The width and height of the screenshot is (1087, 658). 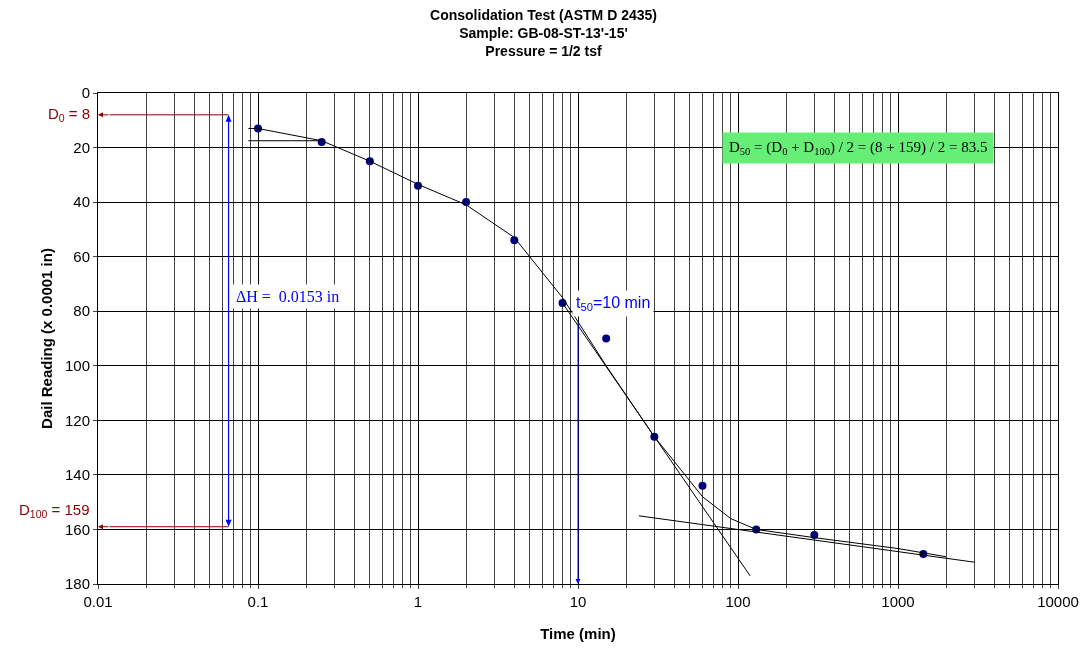 What do you see at coordinates (1058, 601) in the screenshot?
I see `x-tick-label: 10000` at bounding box center [1058, 601].